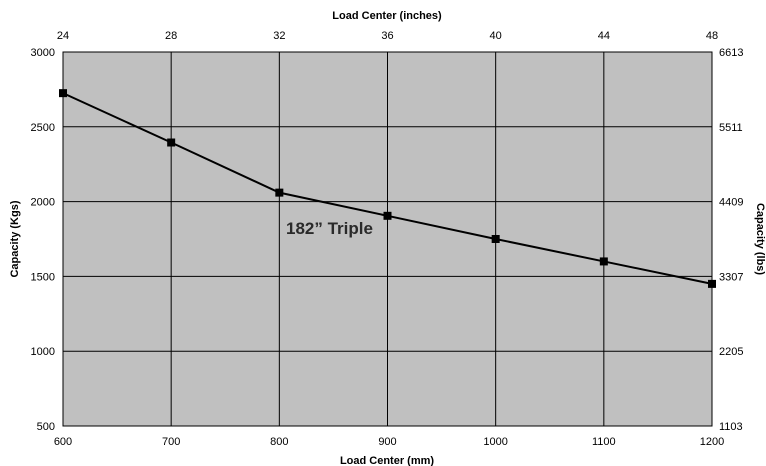 This screenshot has height=466, width=766. I want to click on y-tick-label: 2000, so click(43, 203).